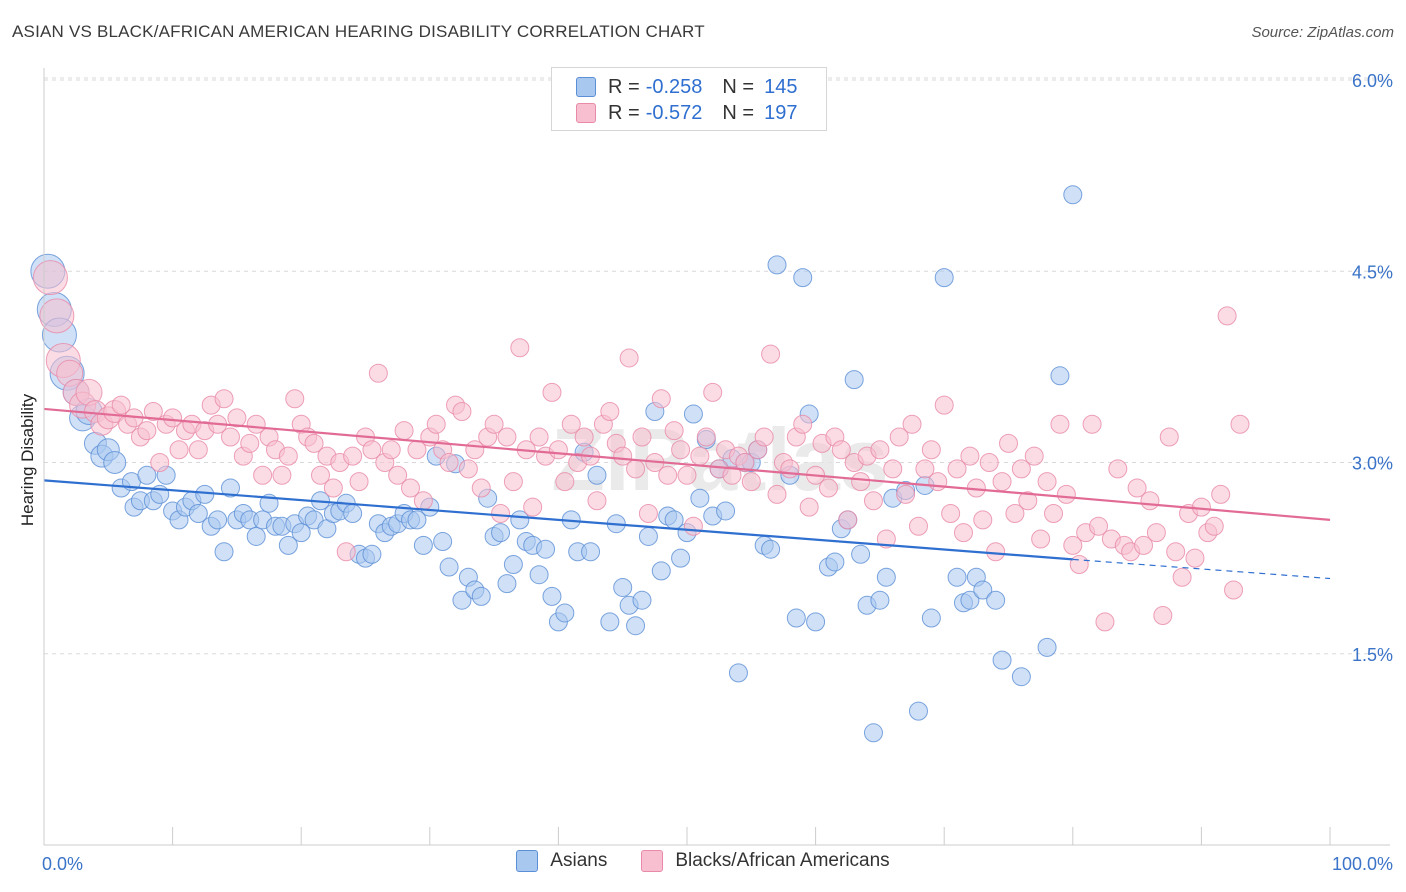  Describe the element at coordinates (27, 460) in the screenshot. I see `y-axis-label: Hearing Disability` at that location.